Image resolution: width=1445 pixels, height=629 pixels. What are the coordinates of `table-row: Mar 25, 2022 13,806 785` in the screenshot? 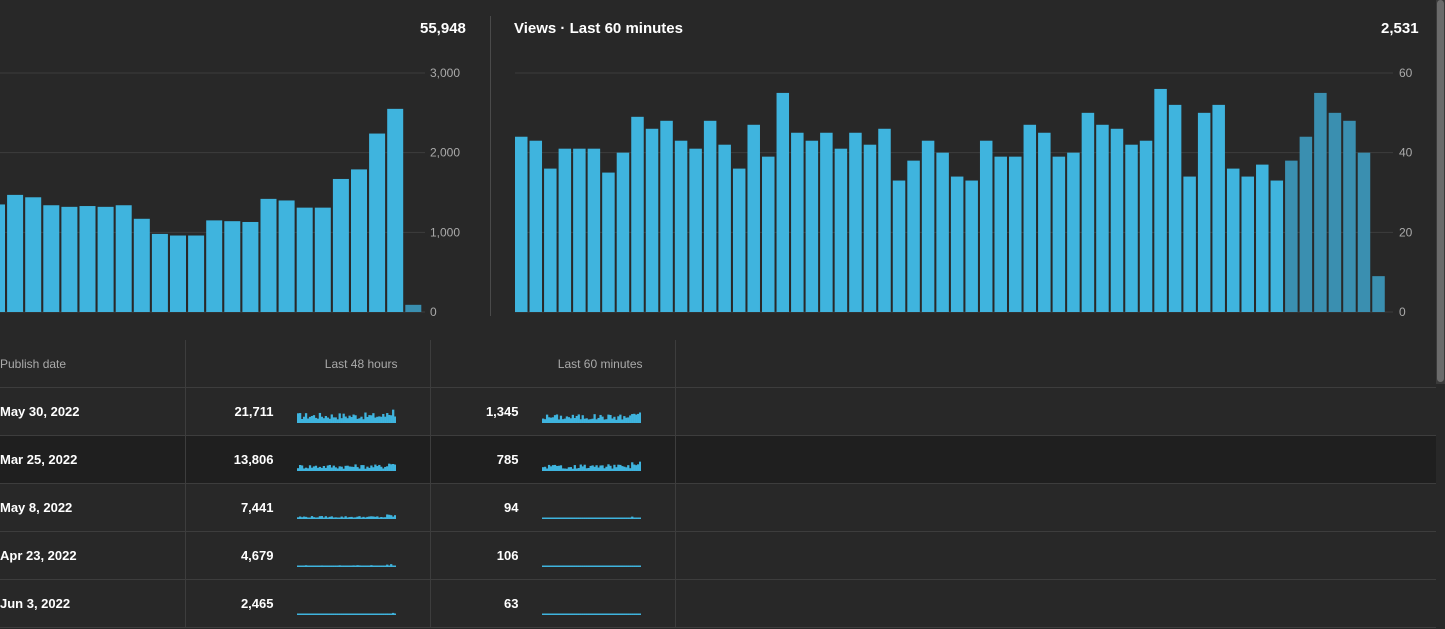 It's located at (718, 459).